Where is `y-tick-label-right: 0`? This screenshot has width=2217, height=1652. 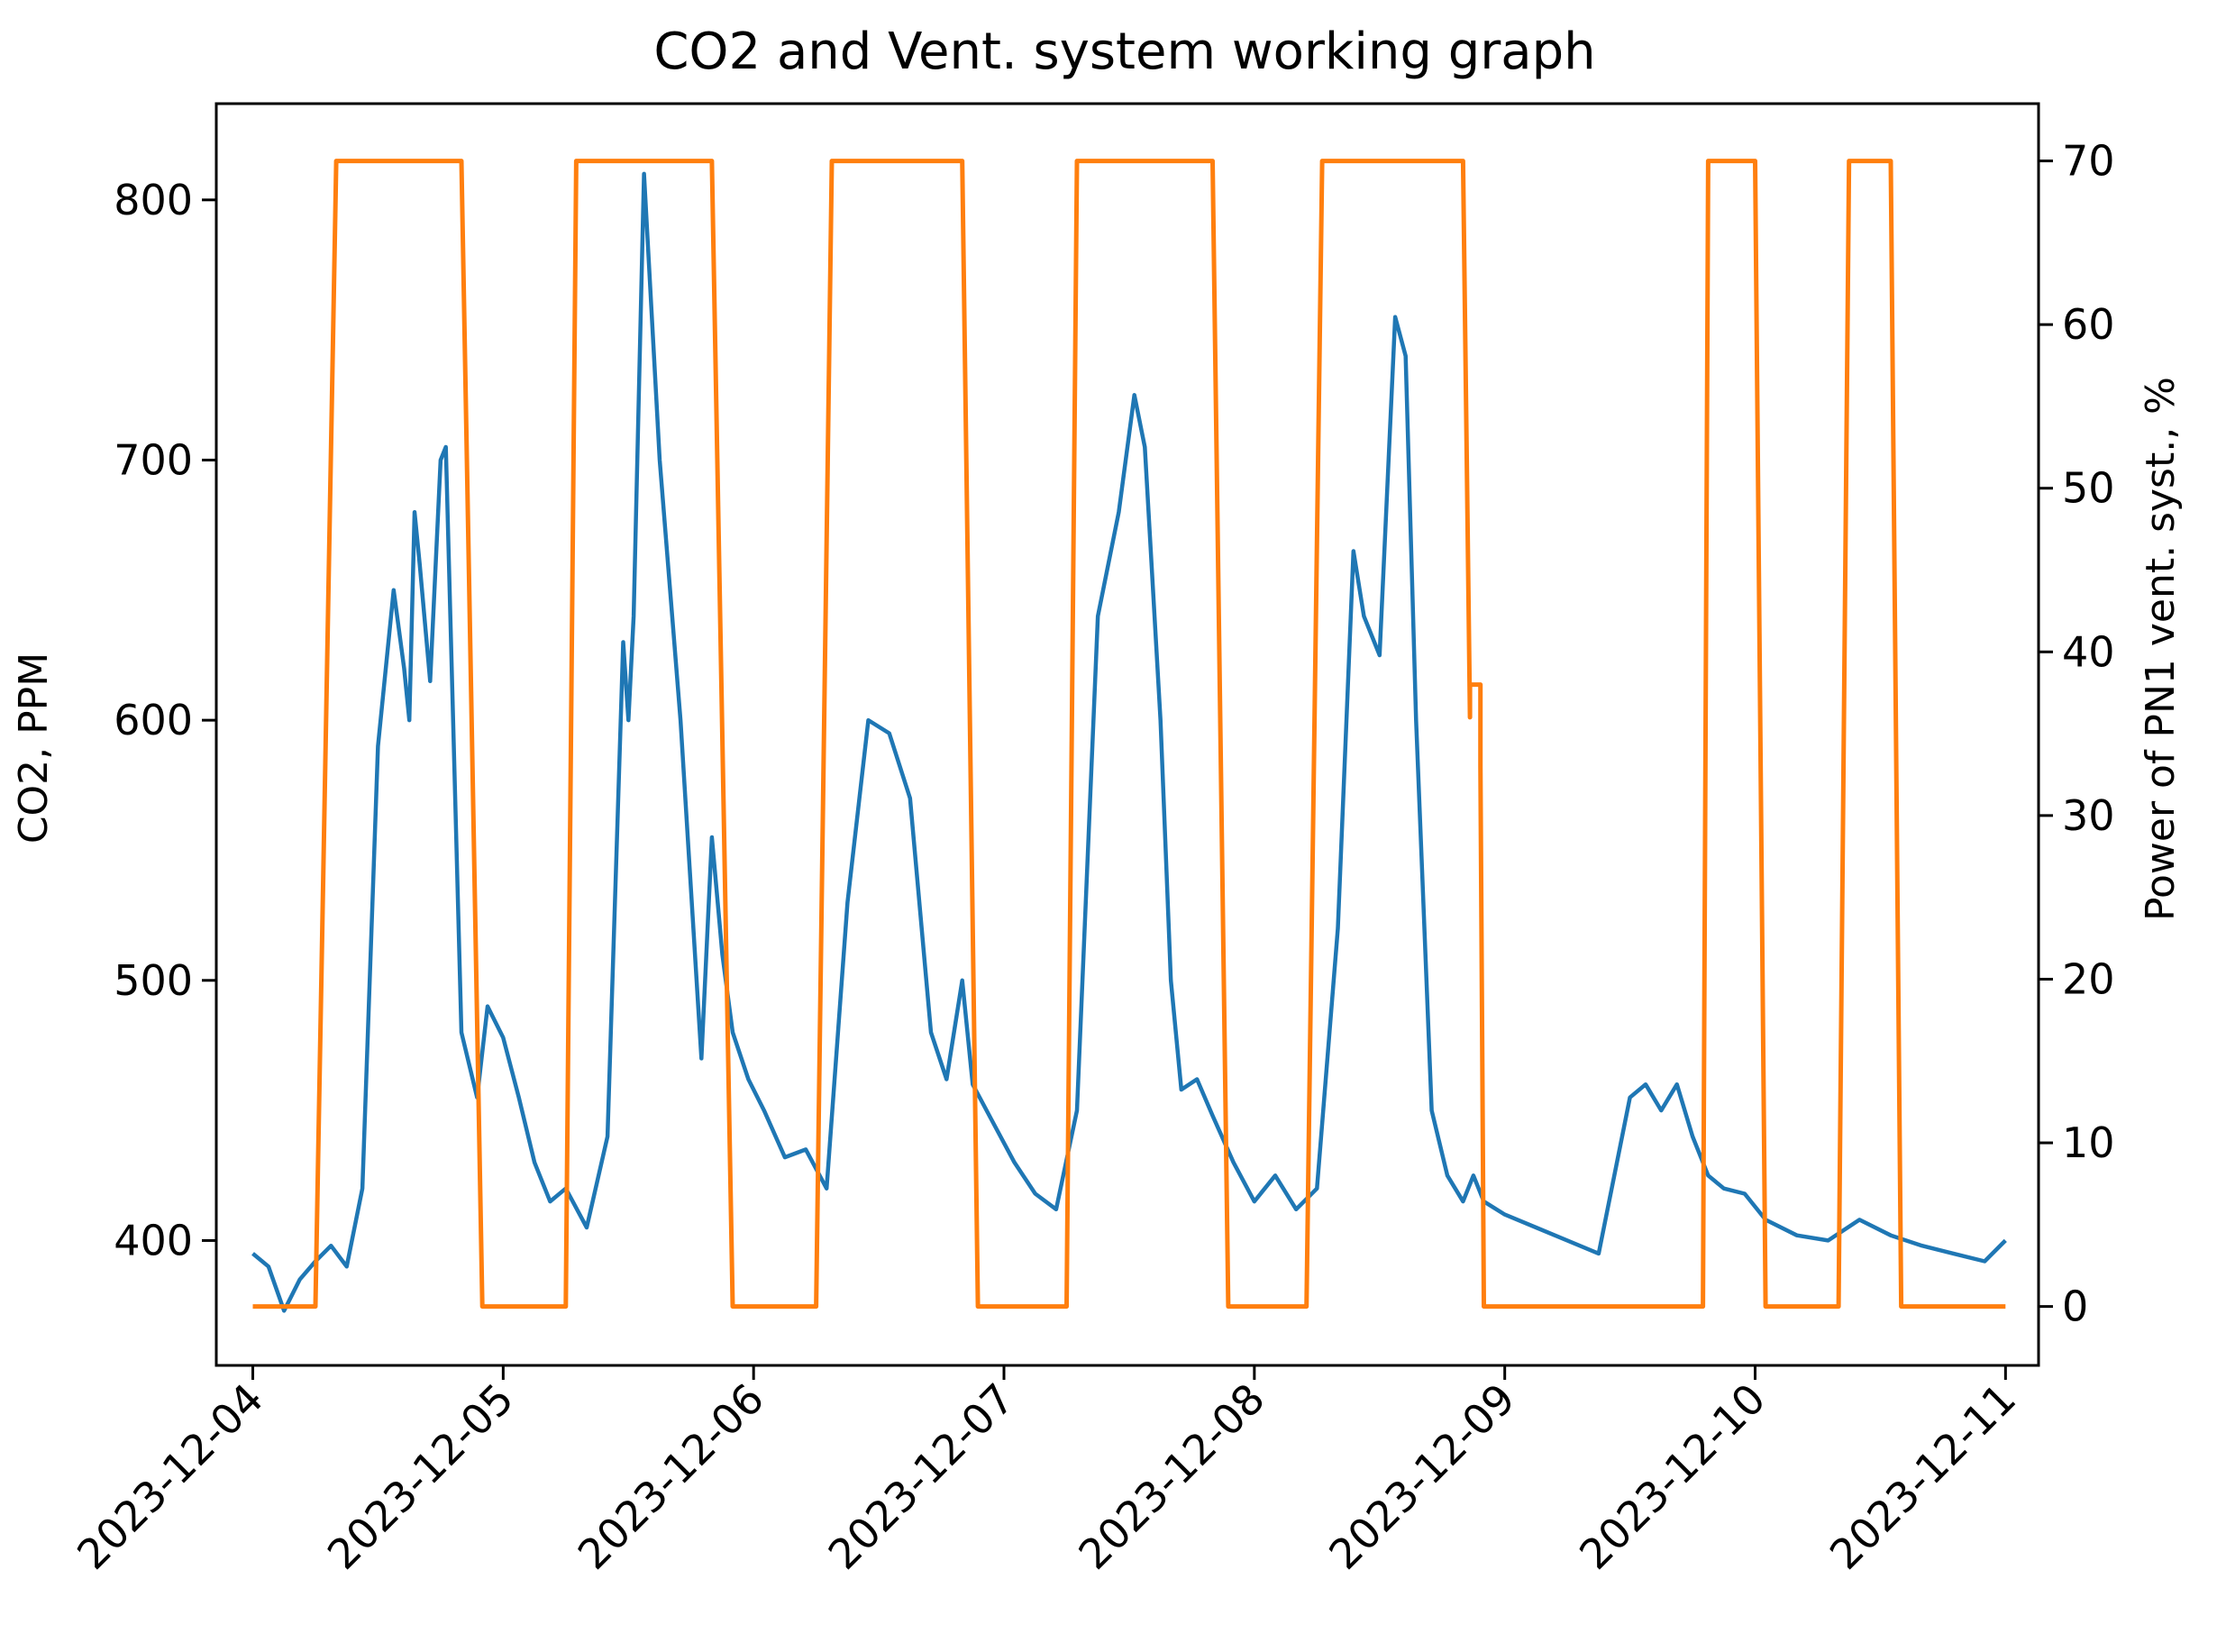
y-tick-label-right: 0 is located at coordinates (2075, 1307).